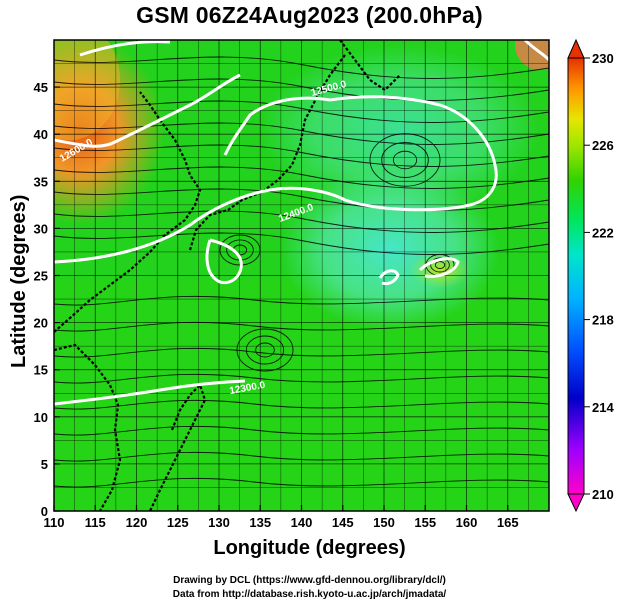 This screenshot has height=605, width=619. Describe the element at coordinates (603, 407) in the screenshot. I see `colorbar-tick-label: 214` at that location.